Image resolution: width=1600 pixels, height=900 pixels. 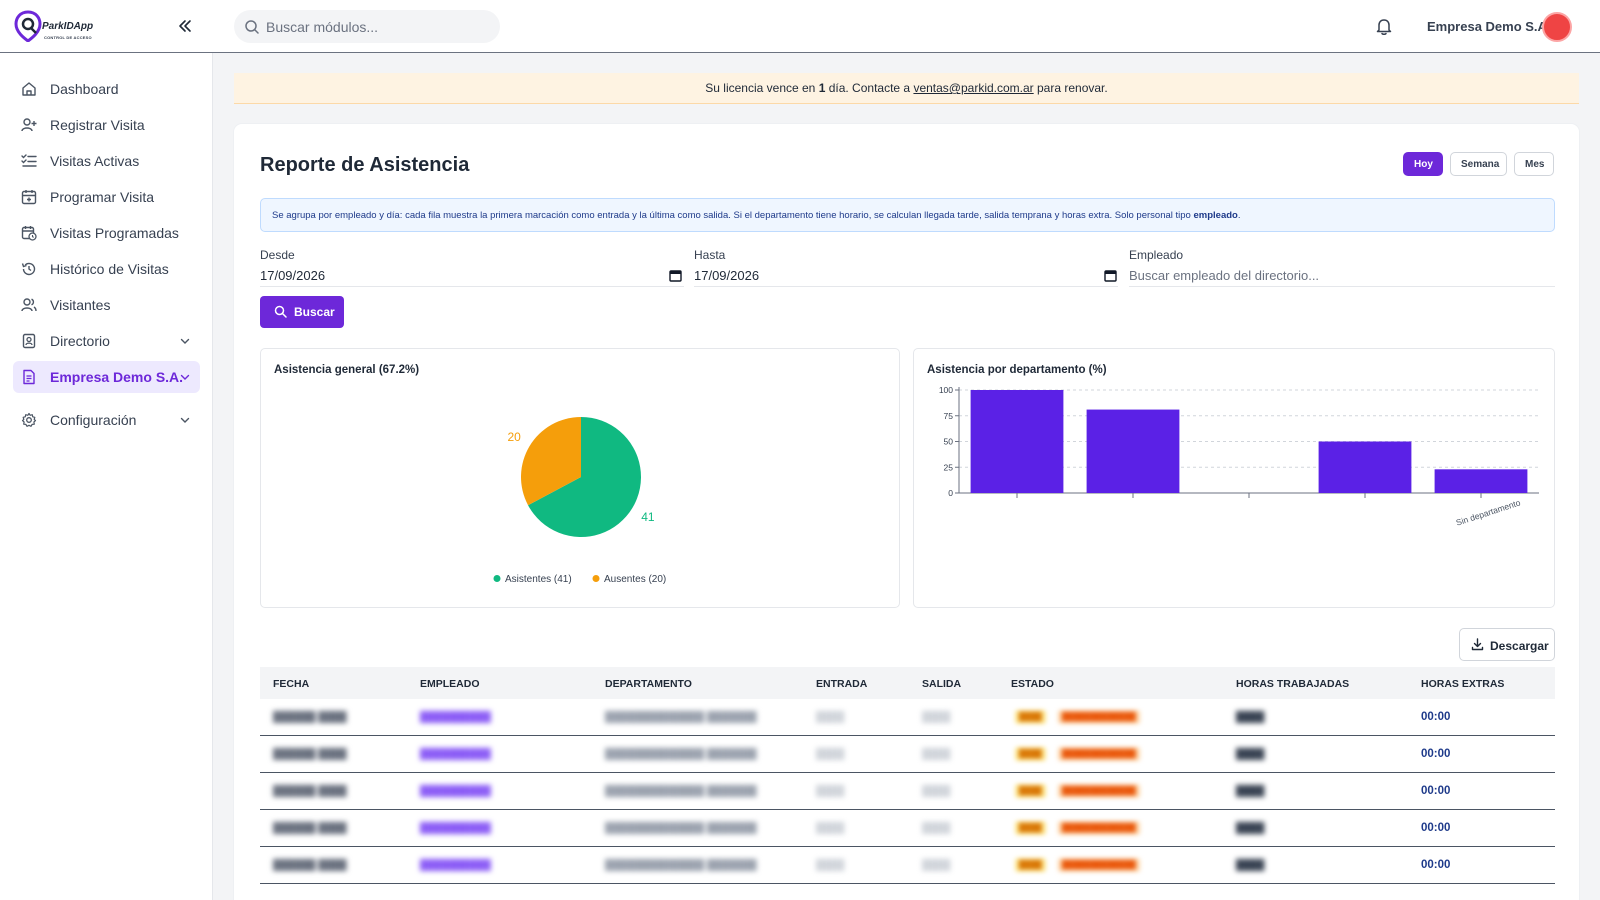 I want to click on from-date-field, so click(x=472, y=276).